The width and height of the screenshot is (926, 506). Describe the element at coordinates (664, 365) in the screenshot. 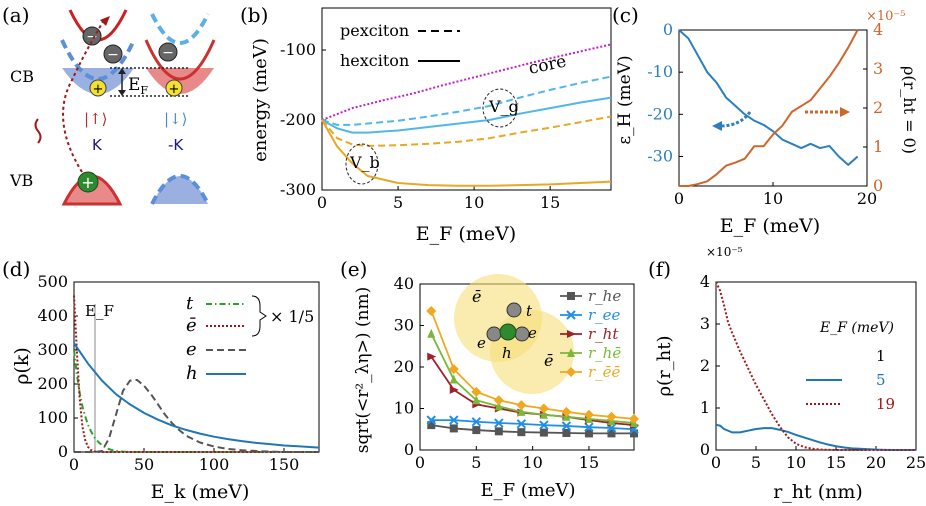

I see `y-axis-title: ρ(r_ht)` at that location.